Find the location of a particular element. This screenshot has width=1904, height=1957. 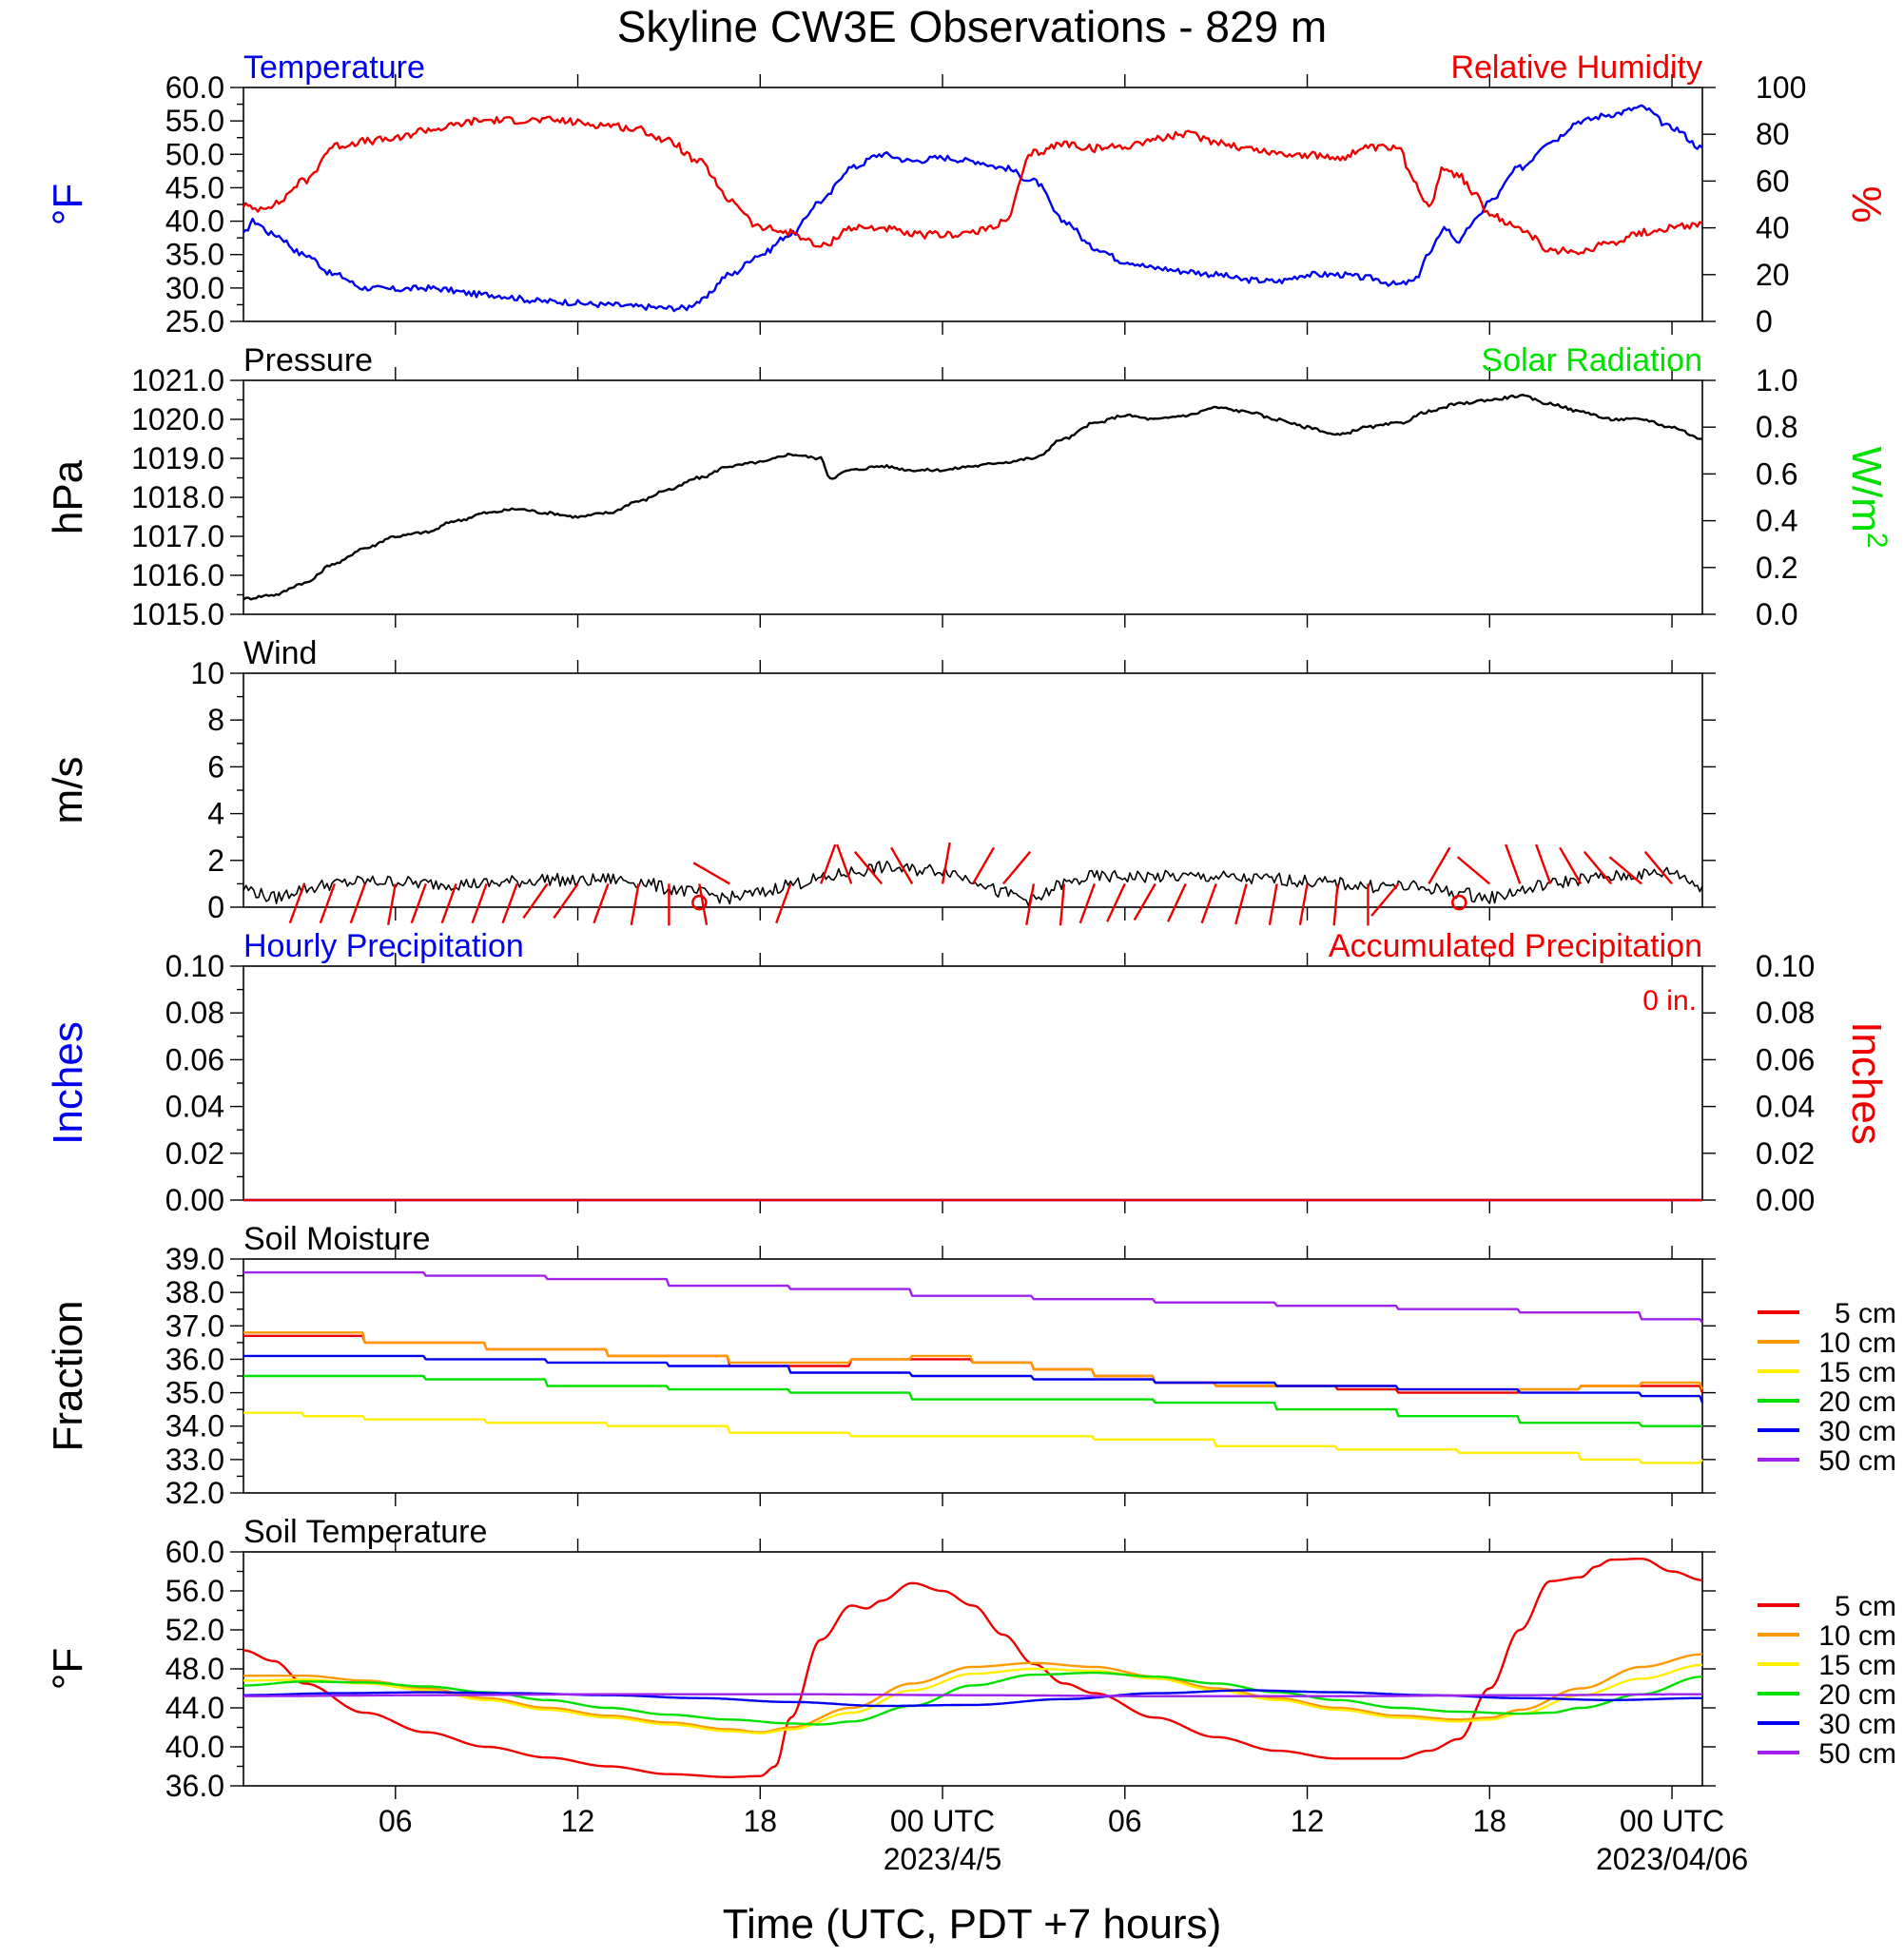

y-tick-label-left: 25.0 is located at coordinates (195, 321).